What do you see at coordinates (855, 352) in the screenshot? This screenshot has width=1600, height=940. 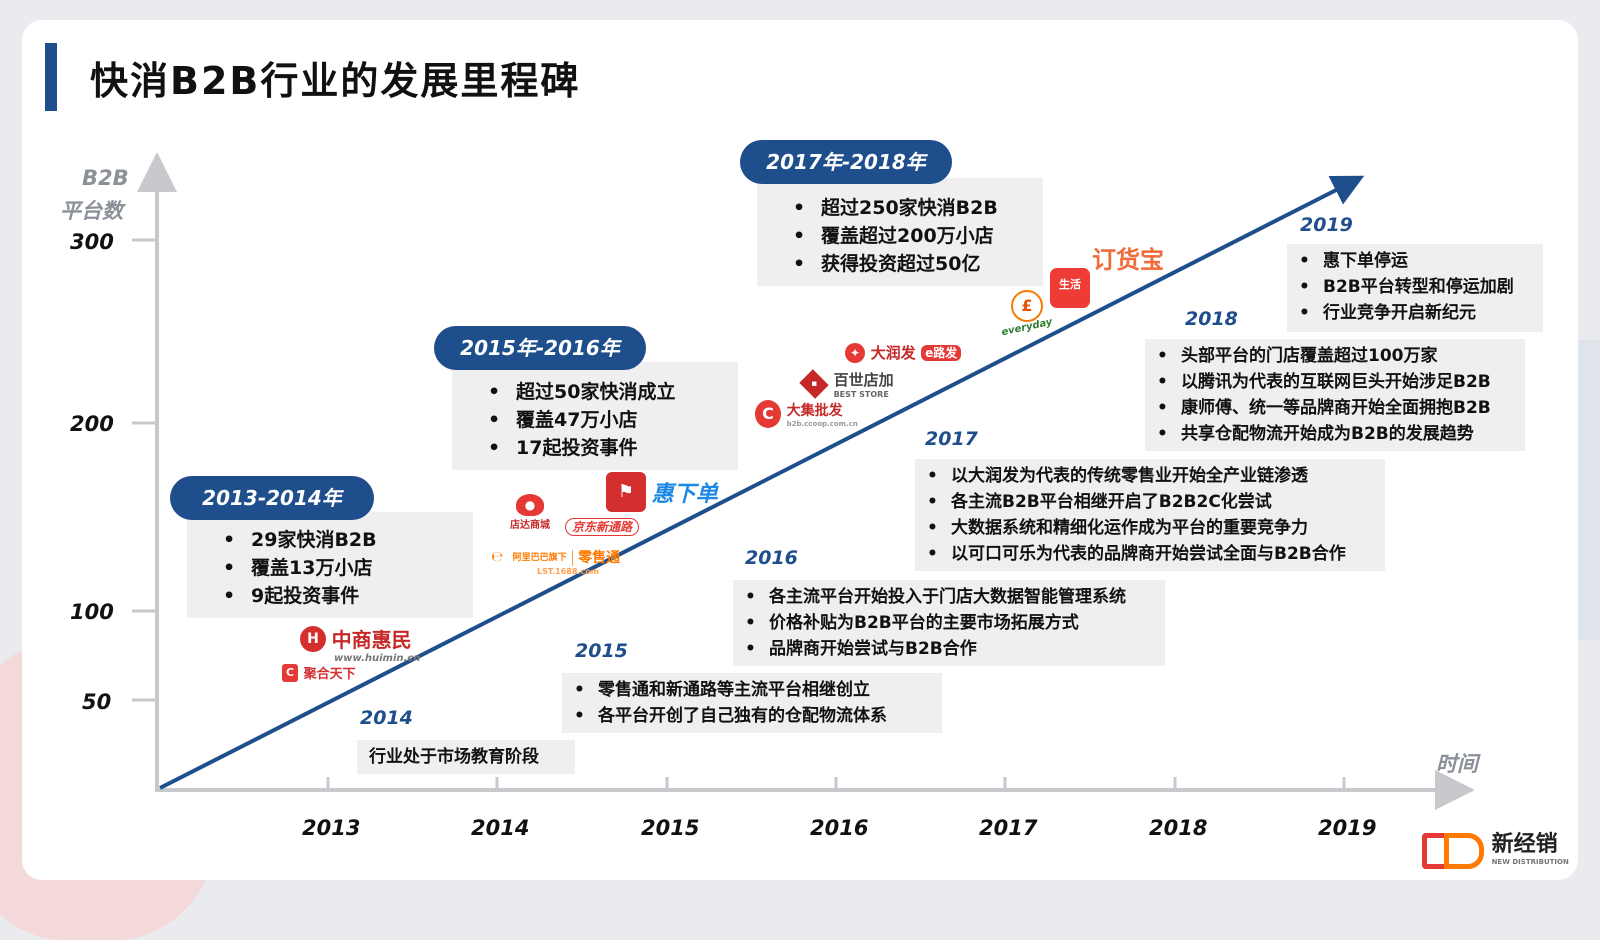 I see `rtmart-icon: ✦` at bounding box center [855, 352].